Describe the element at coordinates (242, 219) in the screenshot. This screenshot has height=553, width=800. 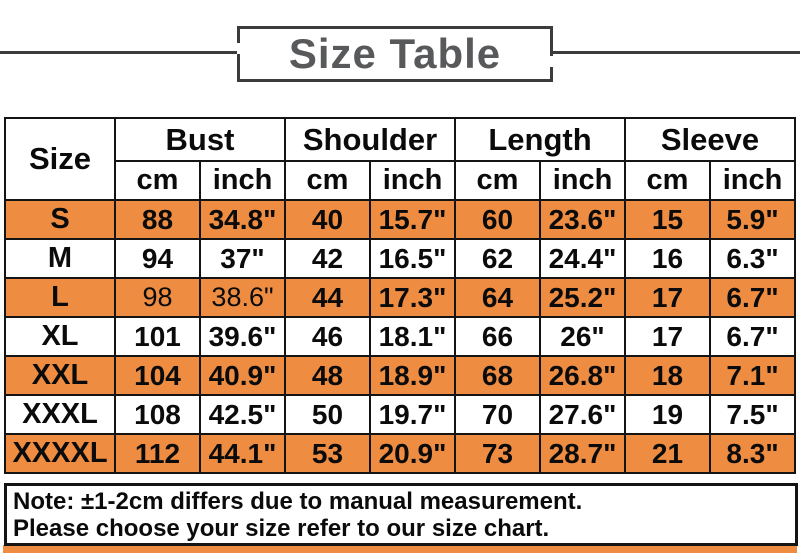
I see `value-cell: 34.8"` at that location.